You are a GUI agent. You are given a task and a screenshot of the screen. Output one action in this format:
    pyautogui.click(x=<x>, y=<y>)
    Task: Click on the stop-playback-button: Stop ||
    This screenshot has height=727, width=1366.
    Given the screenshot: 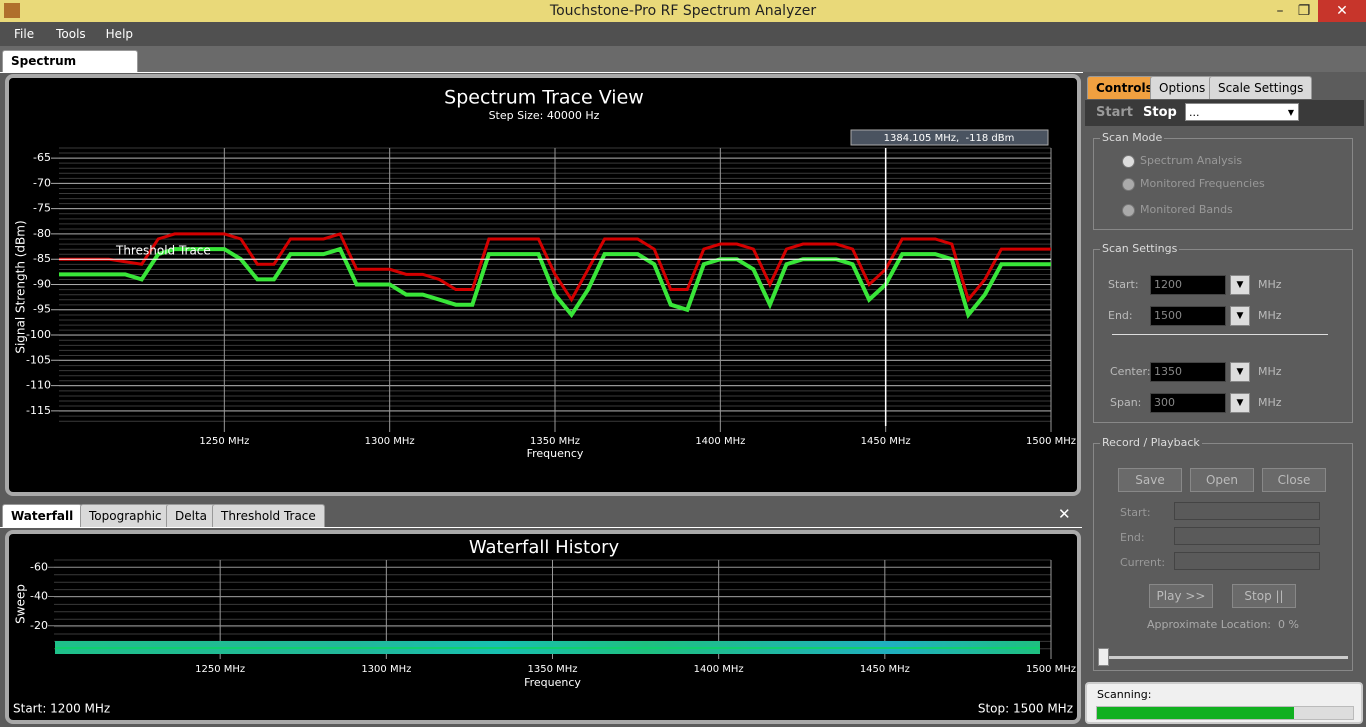 What is the action you would take?
    pyautogui.click(x=1264, y=596)
    